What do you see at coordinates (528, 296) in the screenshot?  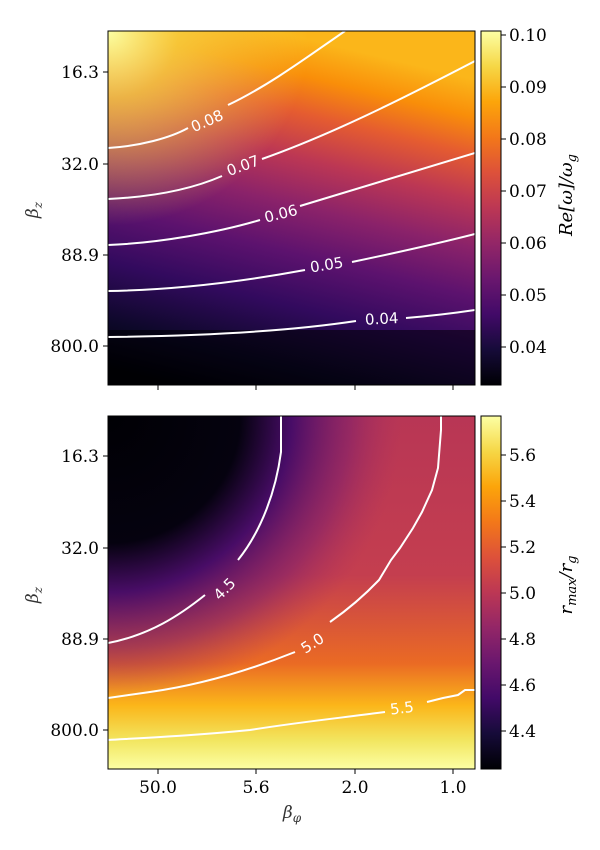 I see `top-colorbar-tick: 0.05` at bounding box center [528, 296].